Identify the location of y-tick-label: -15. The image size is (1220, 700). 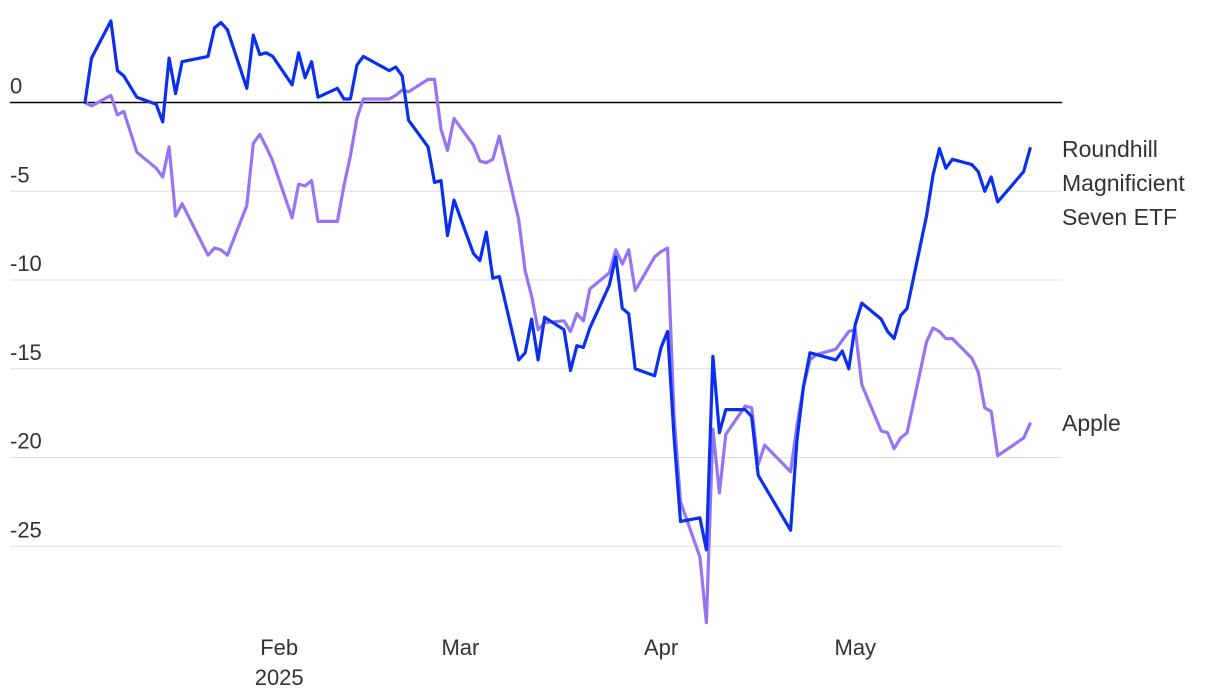
(26, 352).